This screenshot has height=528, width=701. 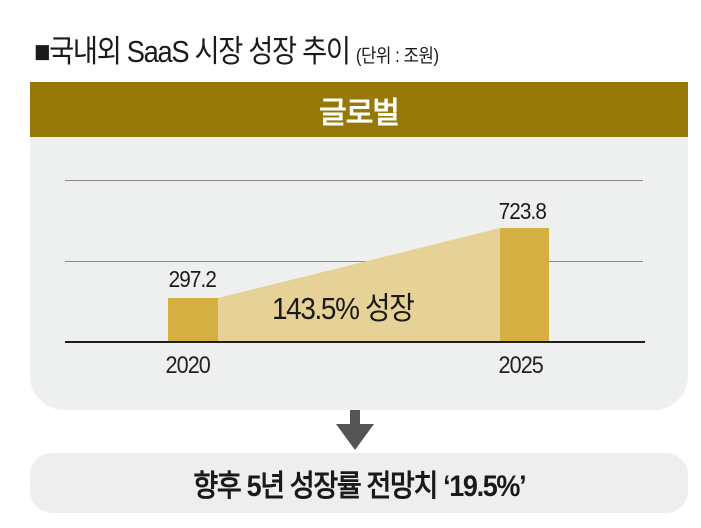 I want to click on down-arrow-icon, so click(x=355, y=430).